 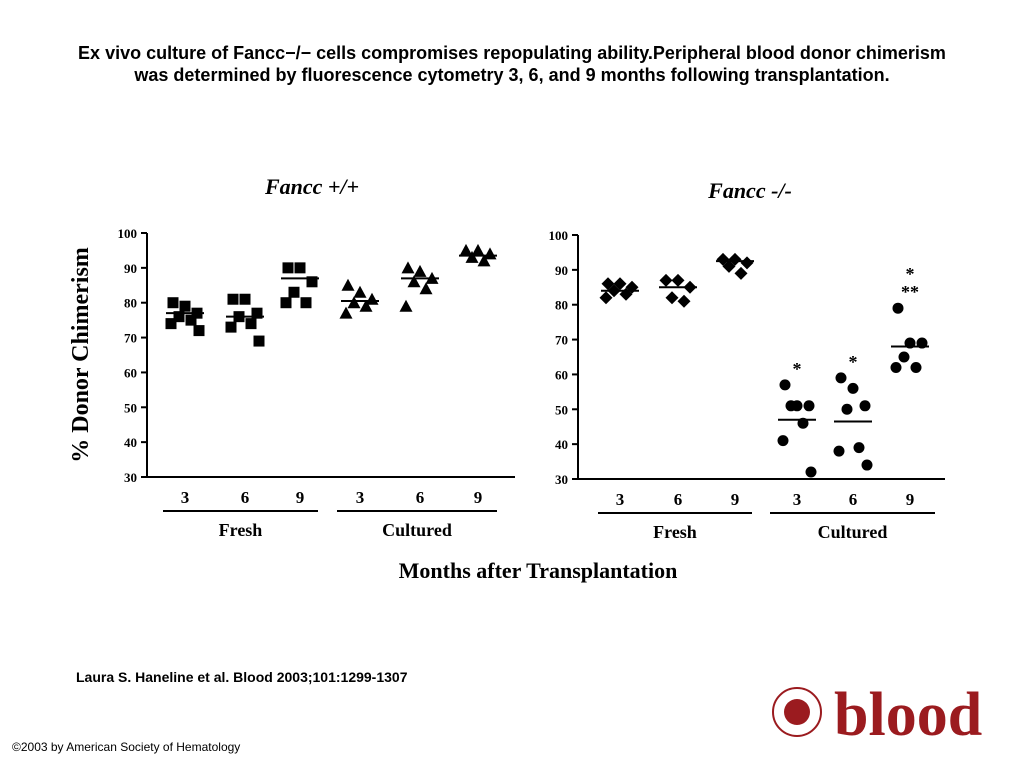 What do you see at coordinates (538, 570) in the screenshot?
I see `x-axis-label: Months after Transplantation` at bounding box center [538, 570].